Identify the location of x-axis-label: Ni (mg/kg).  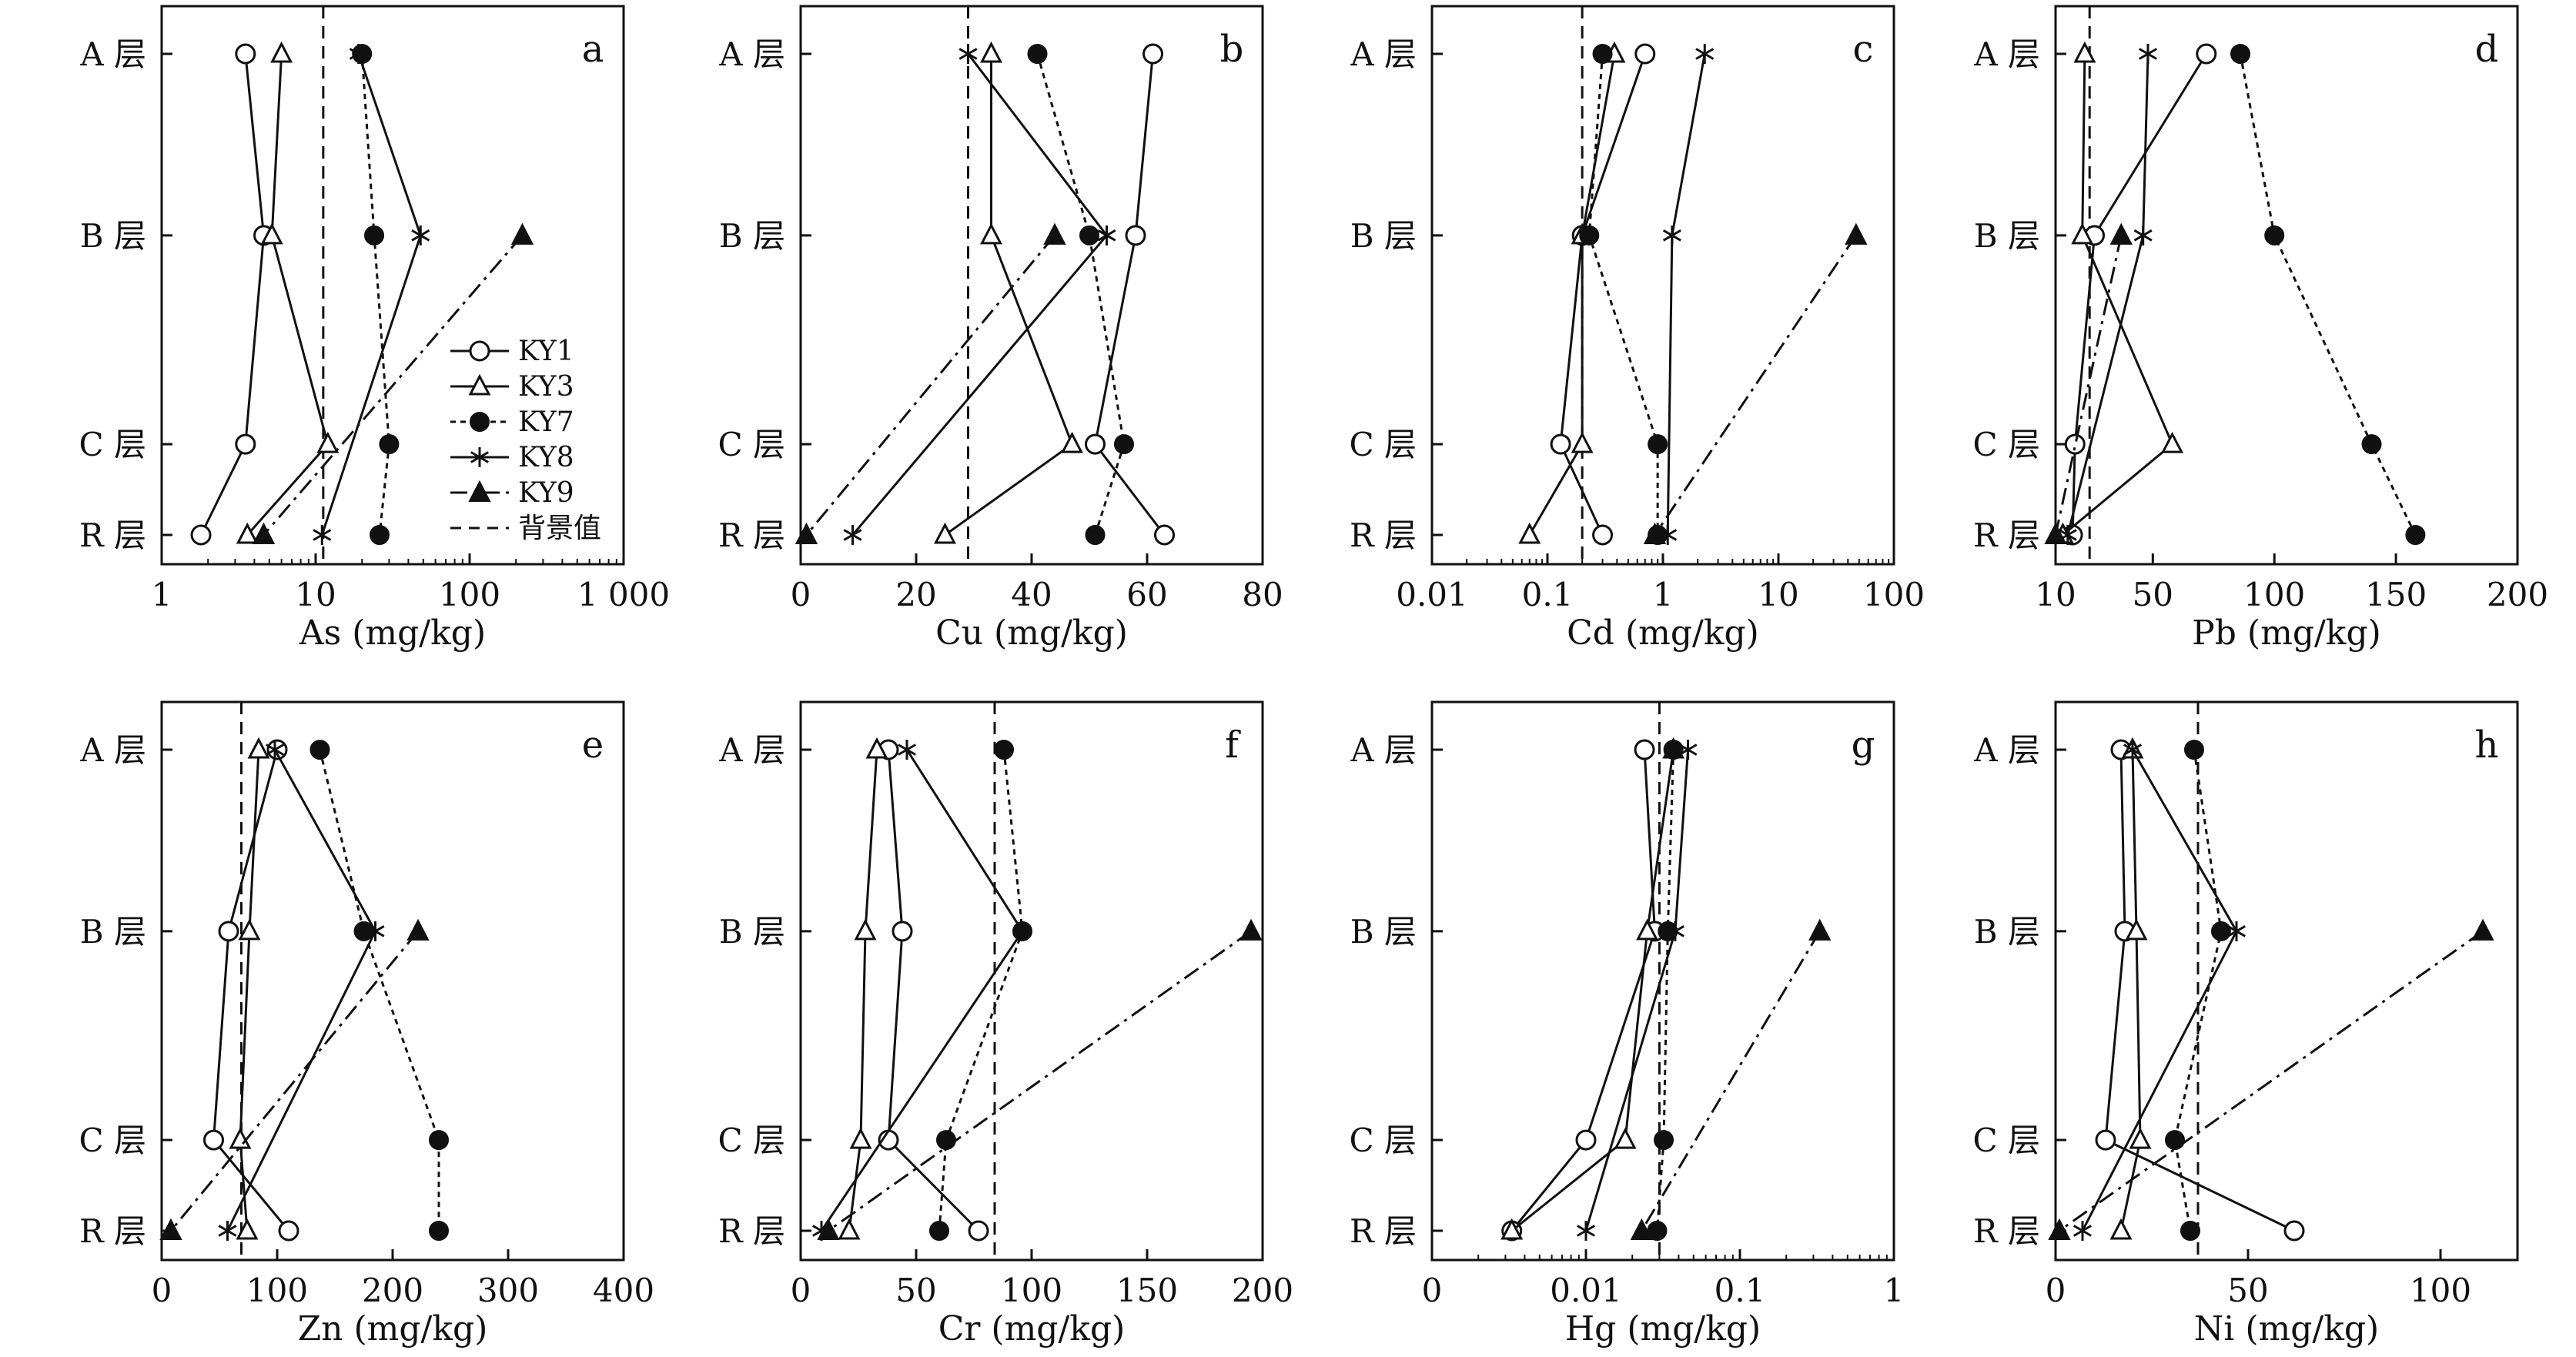
(2286, 1329).